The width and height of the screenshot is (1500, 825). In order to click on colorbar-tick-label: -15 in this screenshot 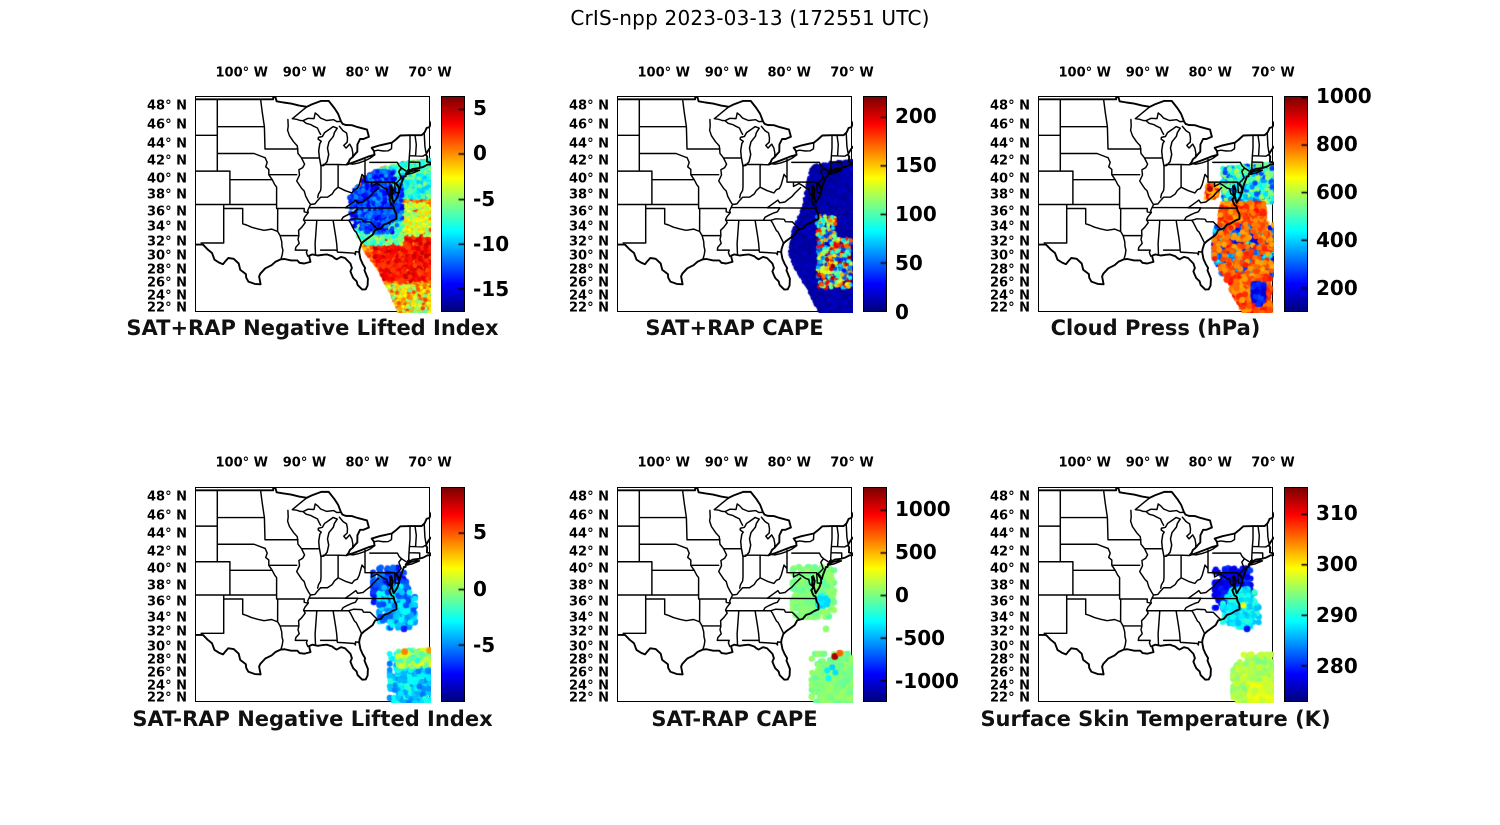, I will do `click(491, 289)`.